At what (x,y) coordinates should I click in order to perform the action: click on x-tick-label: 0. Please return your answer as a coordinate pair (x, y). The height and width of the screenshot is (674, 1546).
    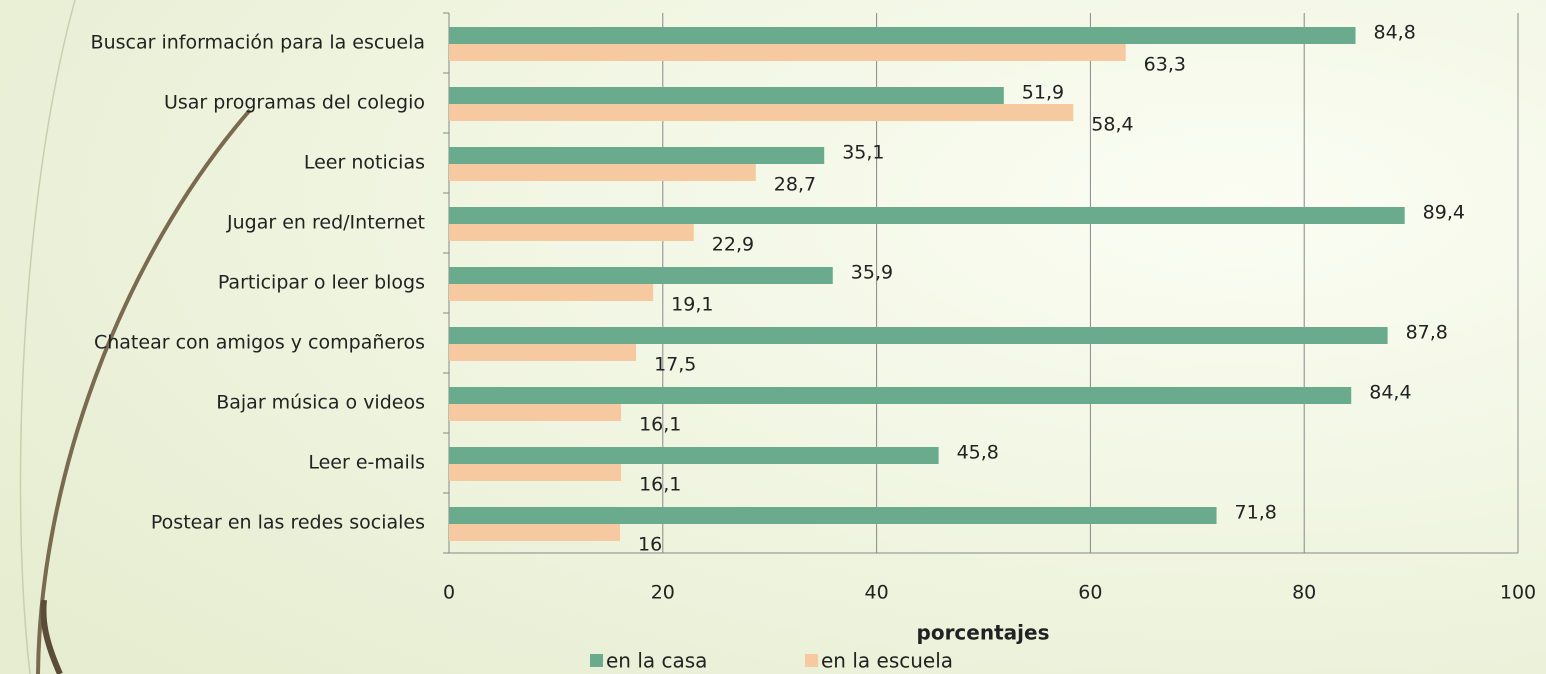
    Looking at the image, I should click on (449, 593).